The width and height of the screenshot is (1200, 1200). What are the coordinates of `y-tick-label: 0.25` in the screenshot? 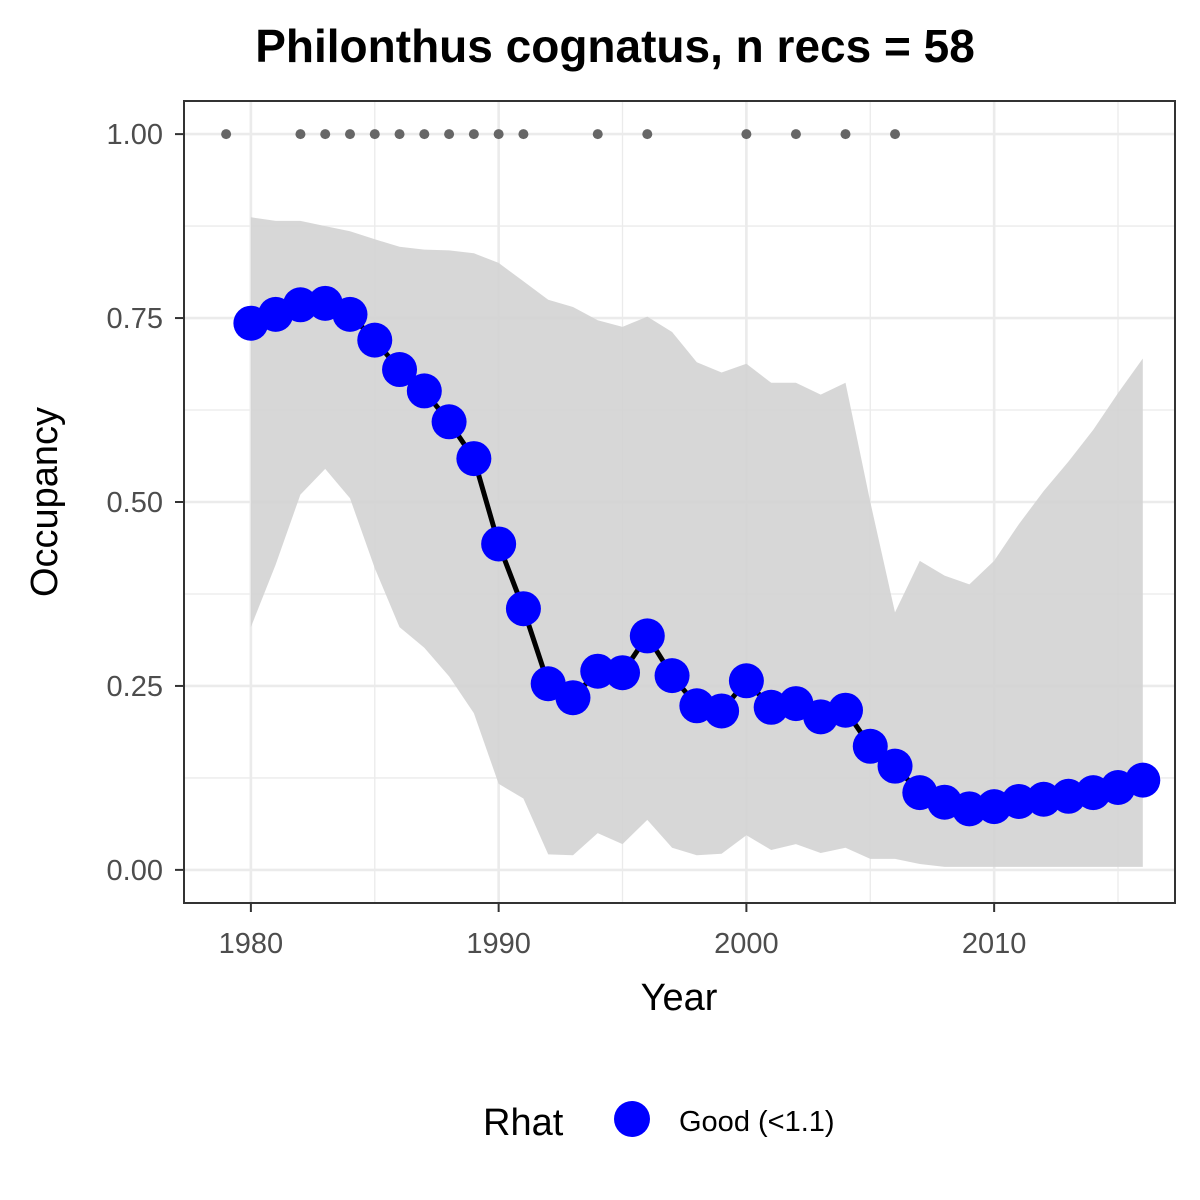 It's located at (135, 687).